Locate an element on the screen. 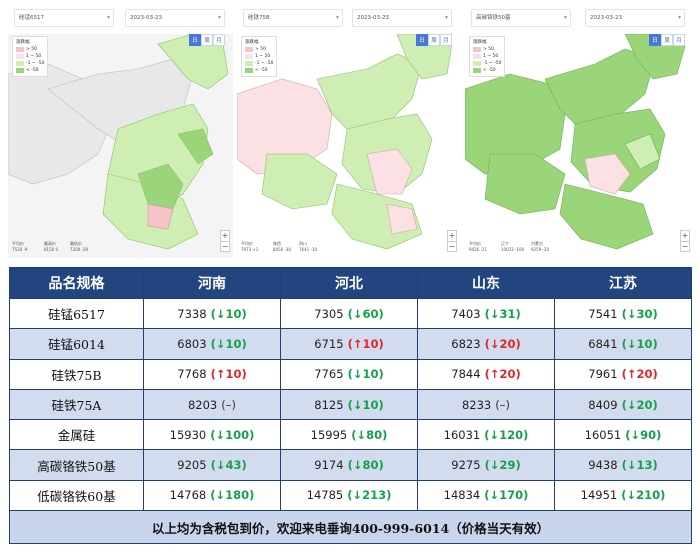 The height and width of the screenshot is (554, 700). price-cell: 7961 (↑20) is located at coordinates (623, 374).